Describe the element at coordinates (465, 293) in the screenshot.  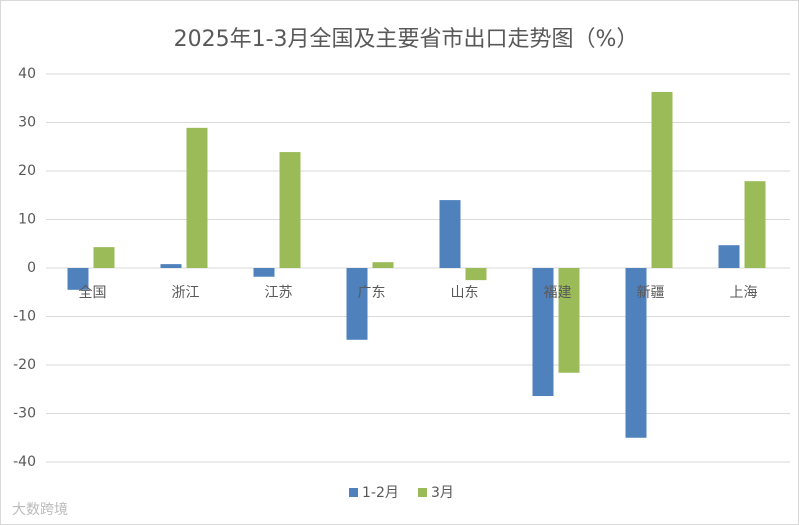
I see `x-tick-label: 山东` at that location.